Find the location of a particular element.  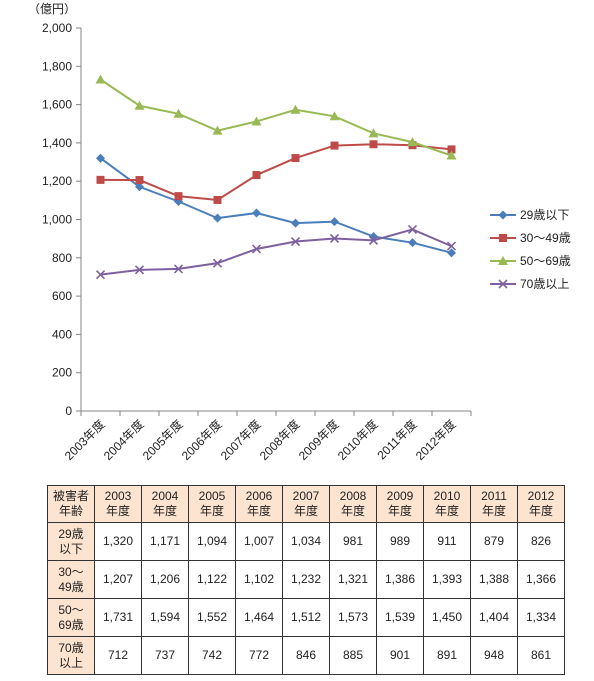

table-cell: 1,450 is located at coordinates (447, 617).